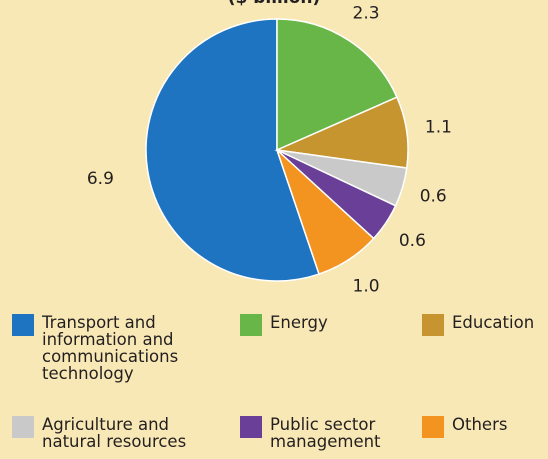  I want to click on legend-item: Agriculture and natural resources, so click(117, 433).